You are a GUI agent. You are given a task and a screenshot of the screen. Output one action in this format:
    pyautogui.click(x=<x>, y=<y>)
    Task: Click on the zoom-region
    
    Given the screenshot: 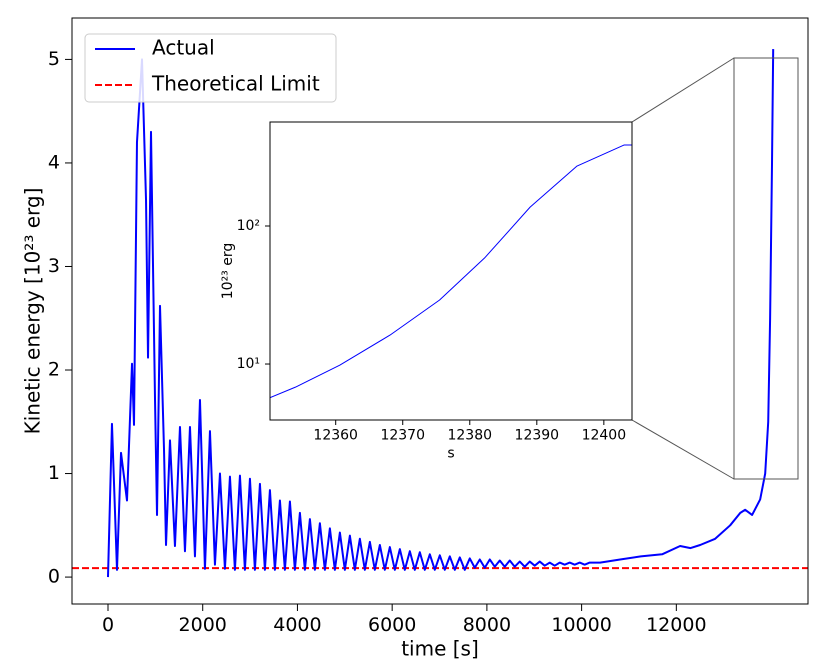 What is the action you would take?
    pyautogui.click(x=766, y=268)
    